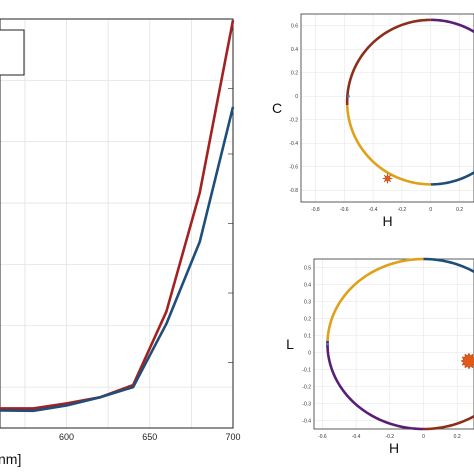  What do you see at coordinates (149, 437) in the screenshot?
I see `x-tick-label: 650` at bounding box center [149, 437].